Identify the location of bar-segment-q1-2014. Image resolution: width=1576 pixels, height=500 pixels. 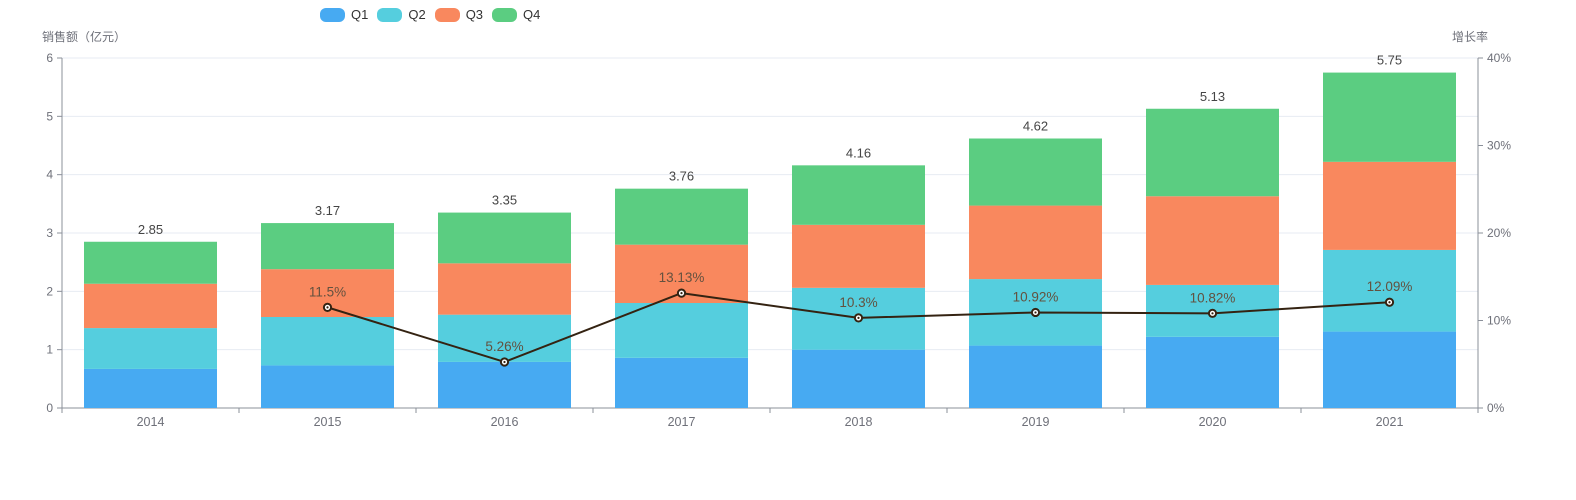
(150, 388).